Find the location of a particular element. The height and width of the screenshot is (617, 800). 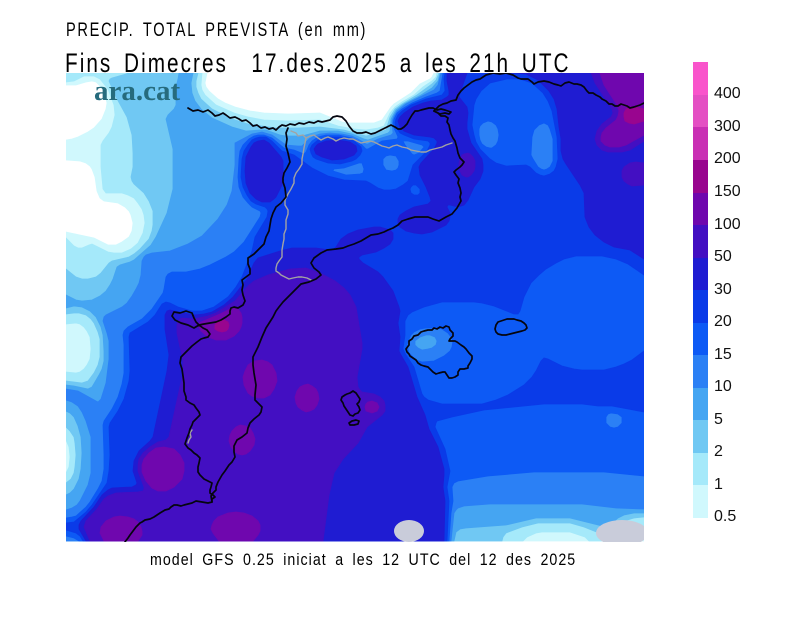

svg-text: ara.cat is located at coordinates (137, 91).